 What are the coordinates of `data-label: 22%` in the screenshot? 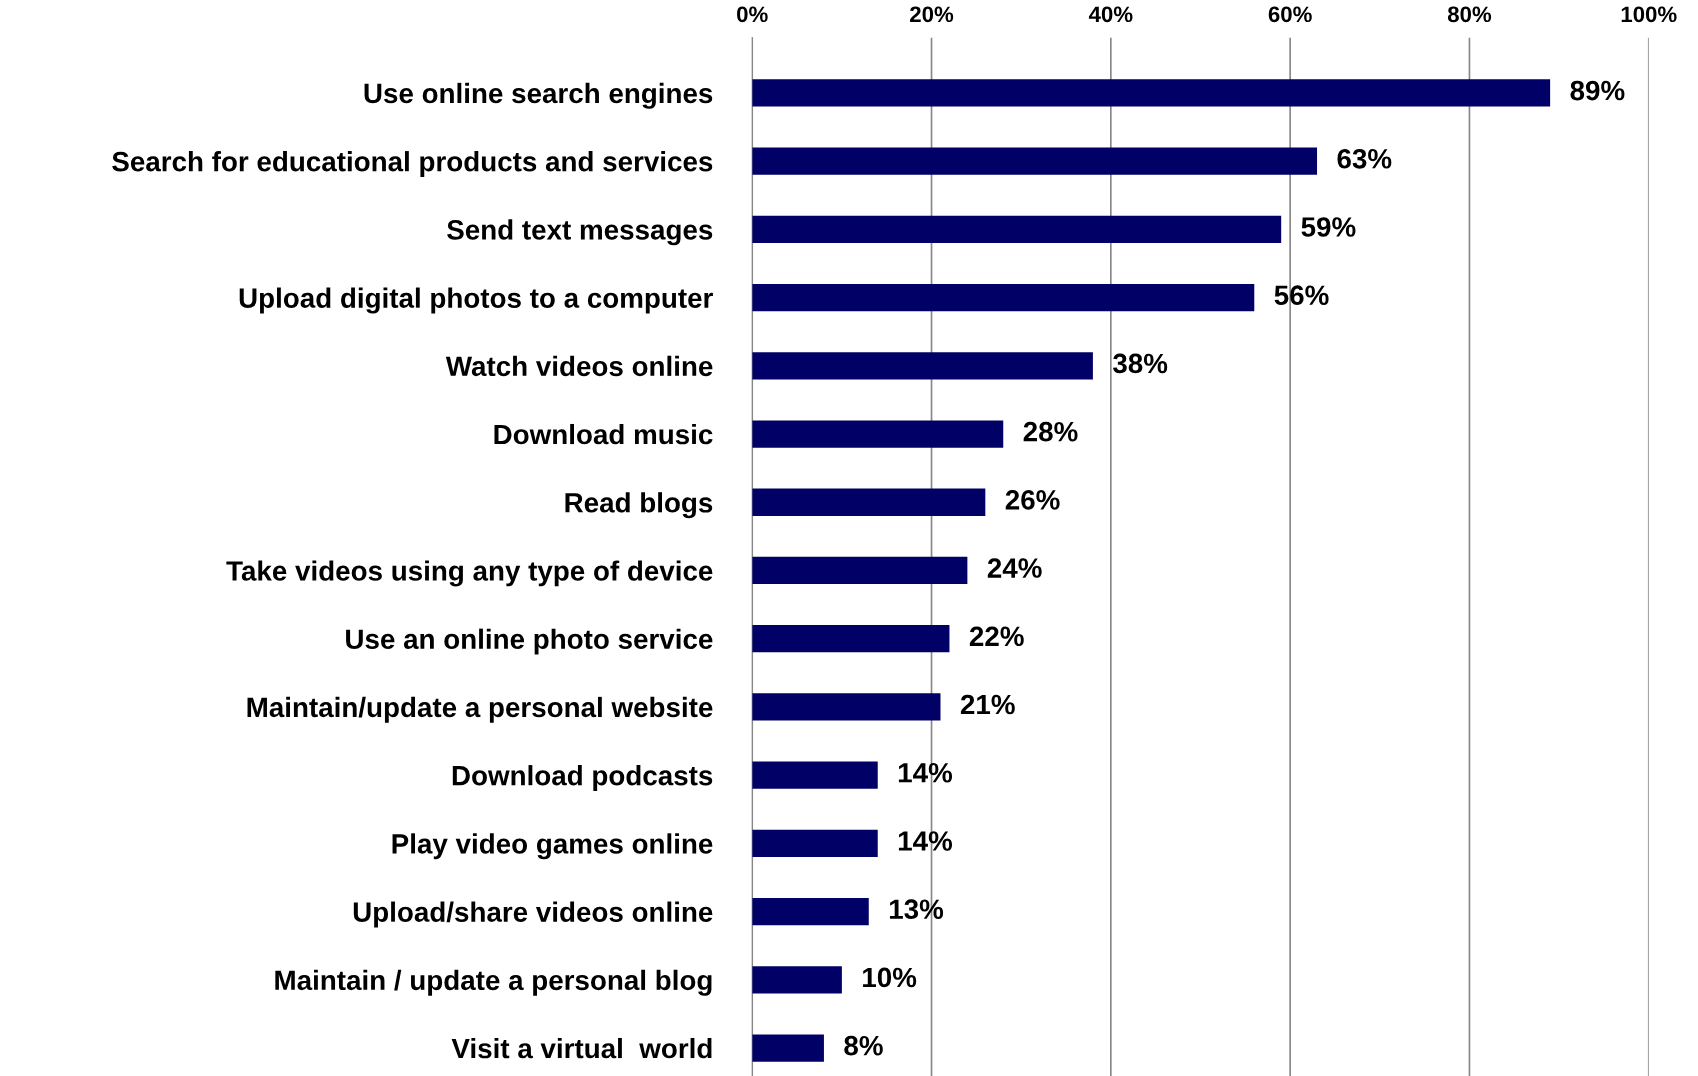 It's located at (996, 636).